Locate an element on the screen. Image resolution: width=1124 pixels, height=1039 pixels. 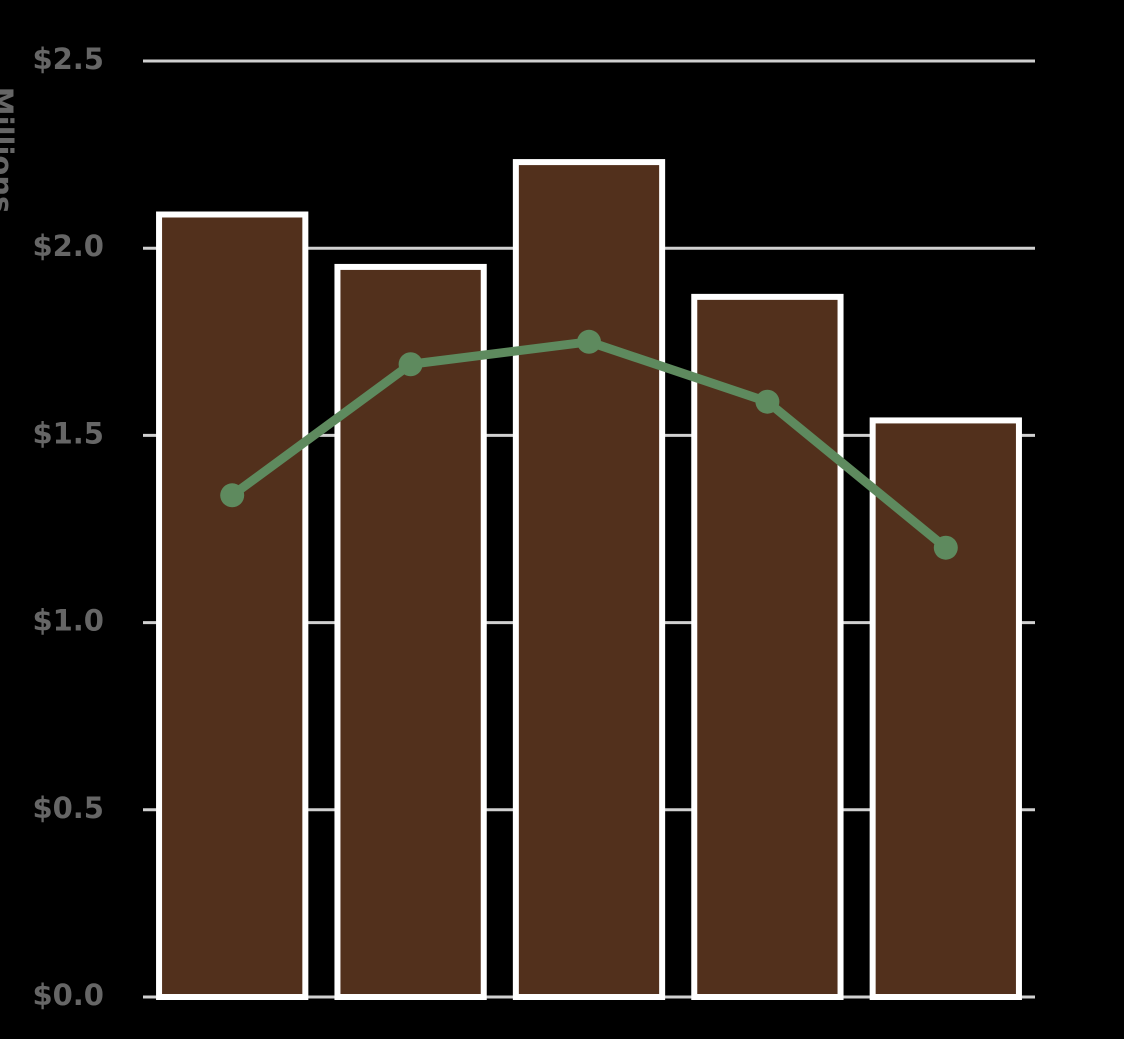
y-tick-label: $2.0 is located at coordinates (68, 246).